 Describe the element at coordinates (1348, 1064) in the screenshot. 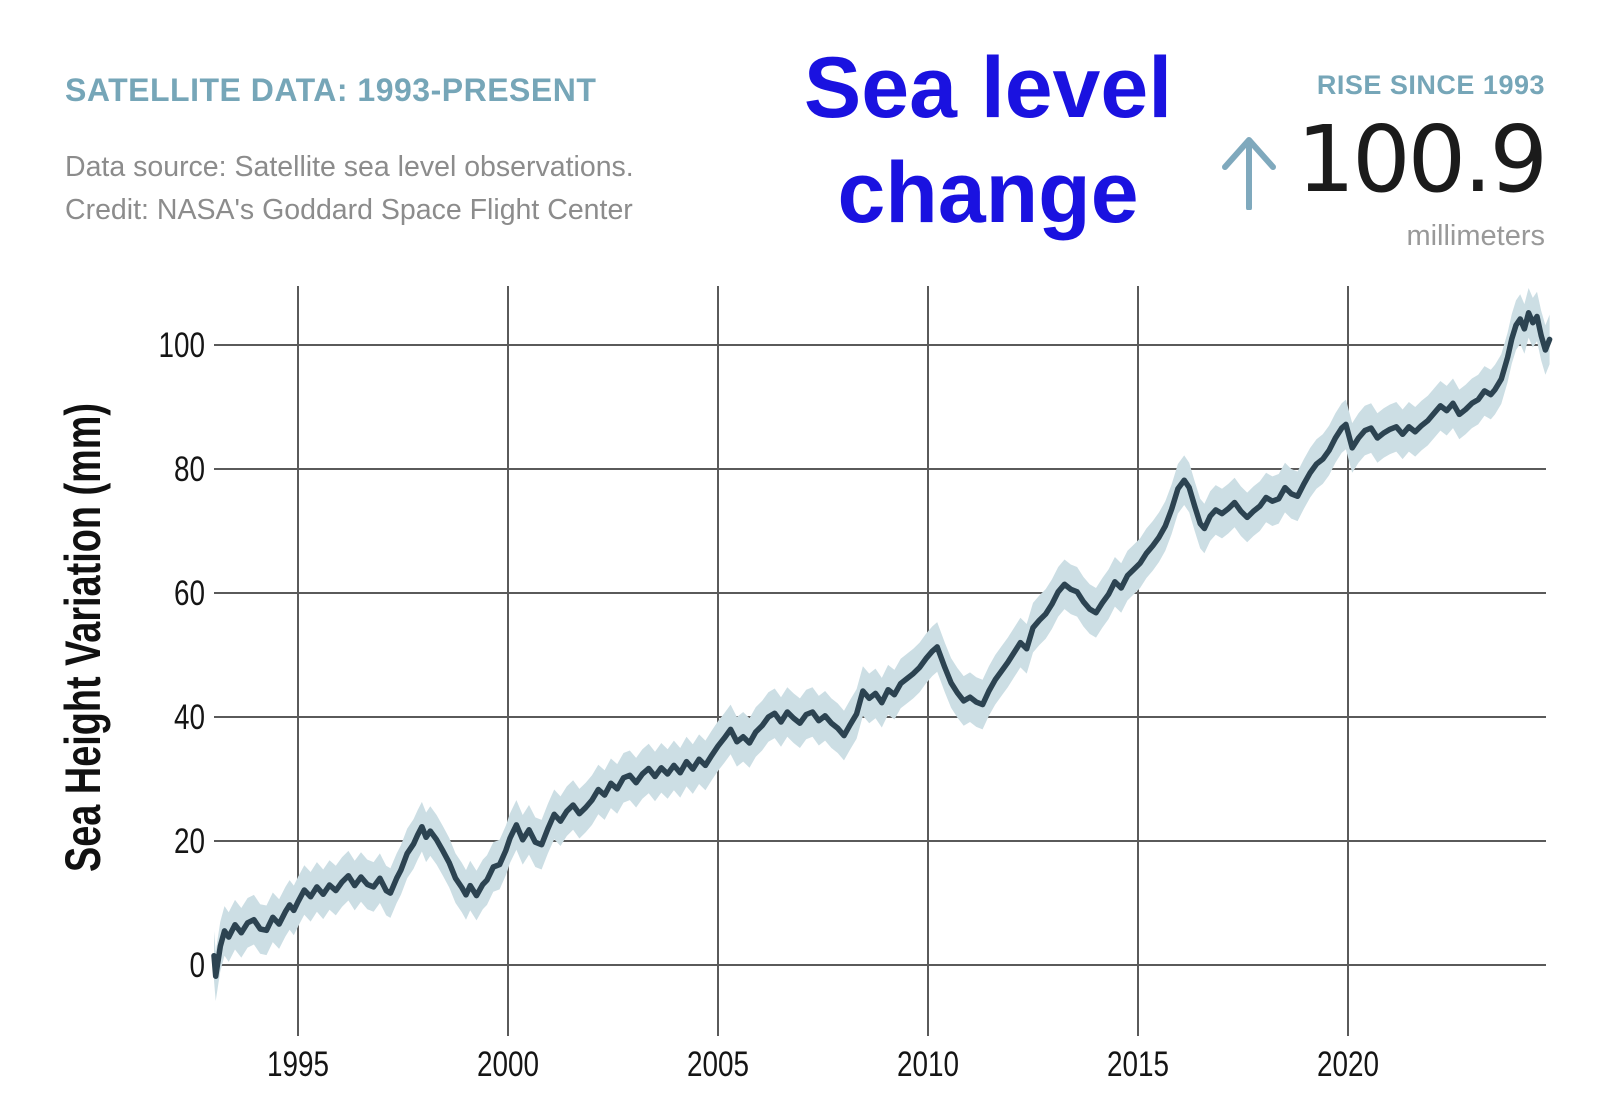

I see `x-tick-label: 2020` at that location.